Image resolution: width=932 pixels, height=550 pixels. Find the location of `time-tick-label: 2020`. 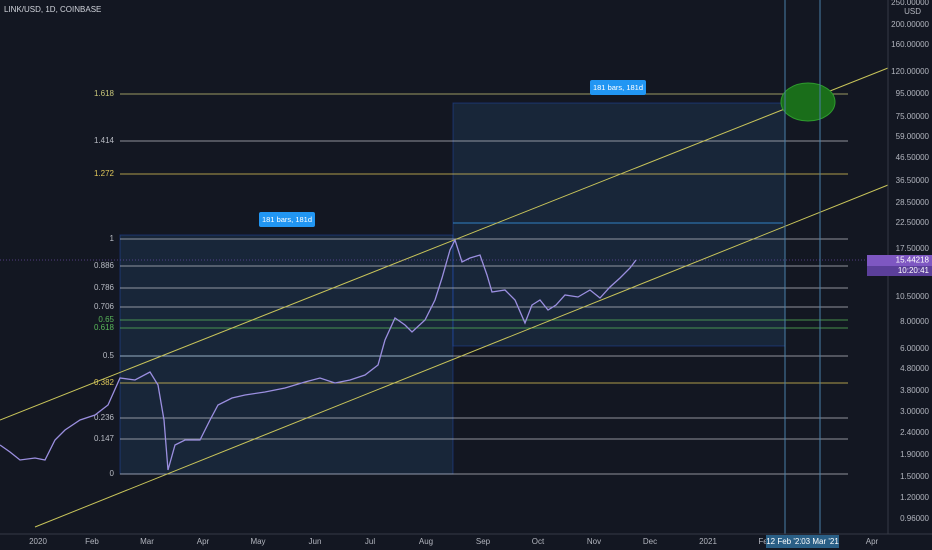

time-tick-label: 2020 is located at coordinates (38, 541).